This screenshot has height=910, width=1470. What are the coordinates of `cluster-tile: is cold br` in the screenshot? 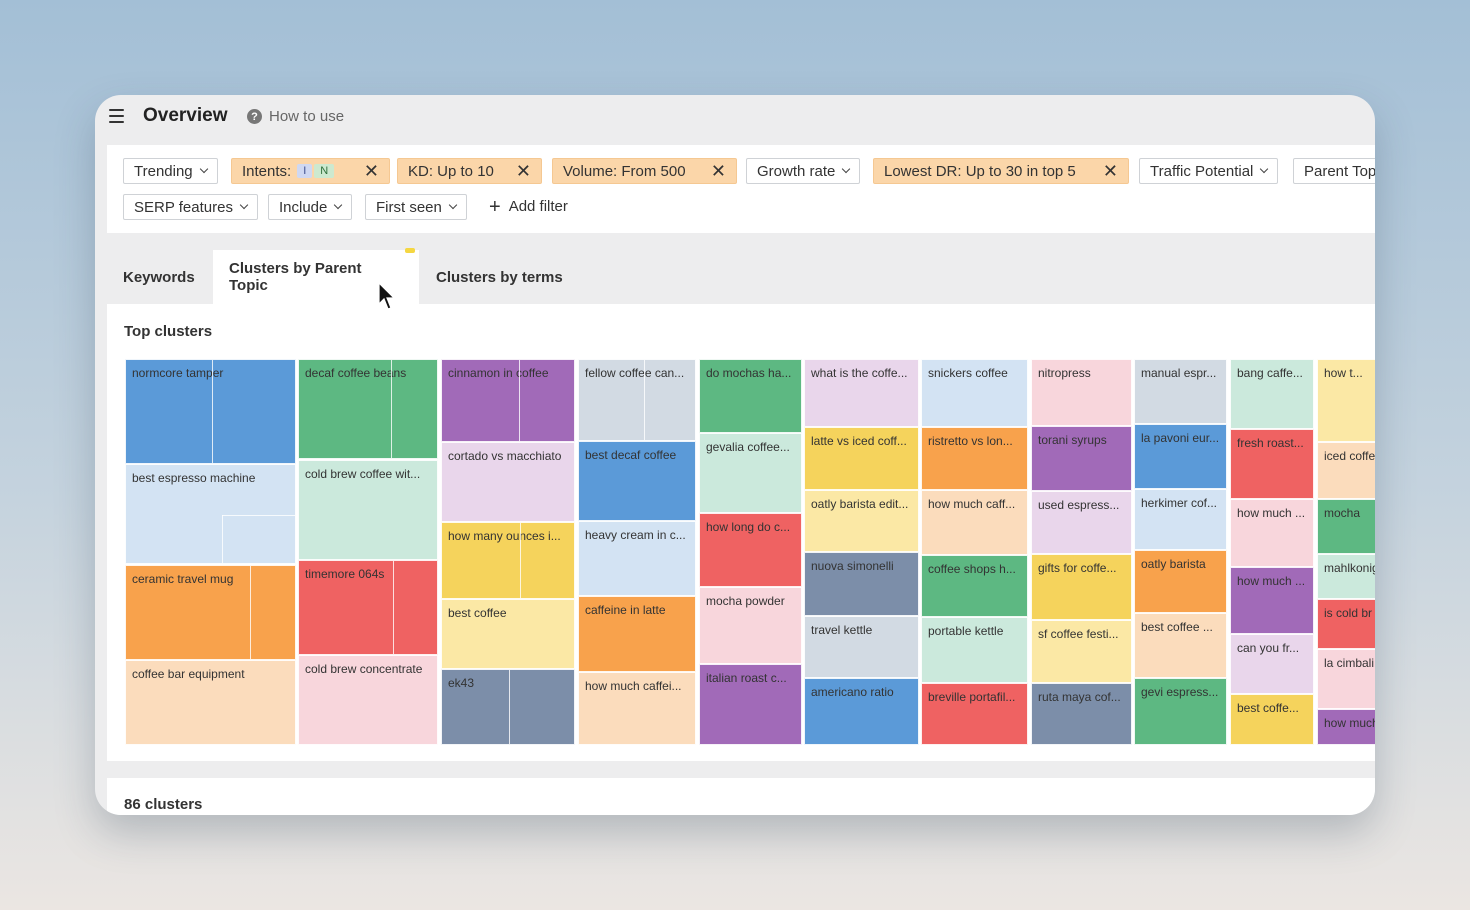 It's located at (1346, 624).